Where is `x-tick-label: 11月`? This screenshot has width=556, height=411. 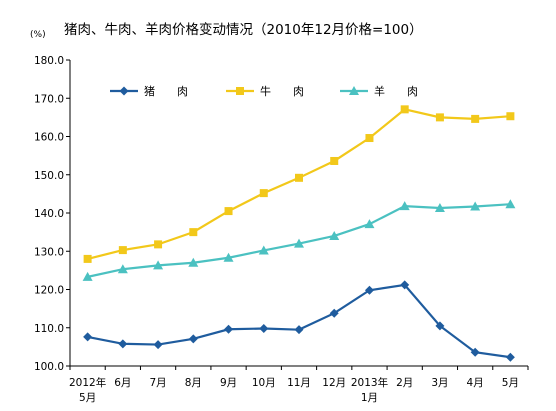
x-tick-label: 11月 is located at coordinates (299, 383).